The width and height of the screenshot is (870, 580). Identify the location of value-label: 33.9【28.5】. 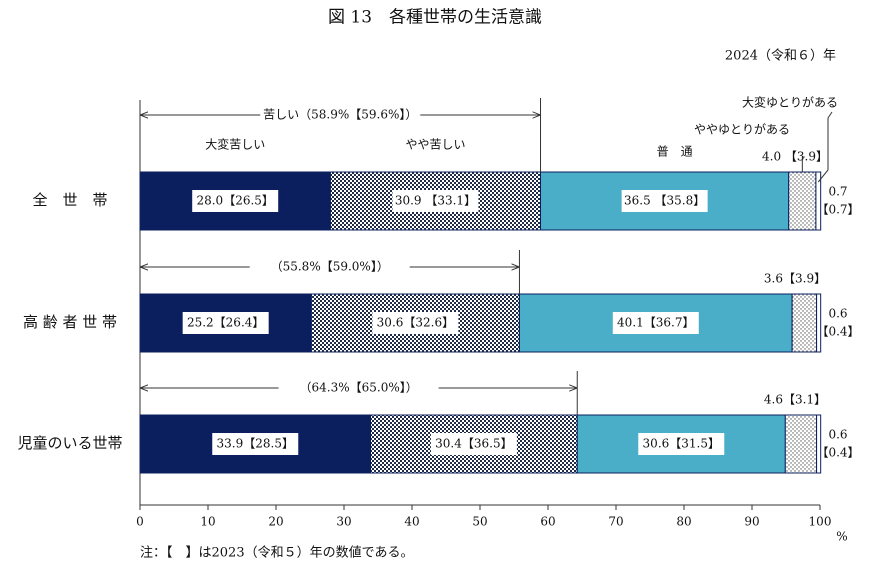
(255, 444).